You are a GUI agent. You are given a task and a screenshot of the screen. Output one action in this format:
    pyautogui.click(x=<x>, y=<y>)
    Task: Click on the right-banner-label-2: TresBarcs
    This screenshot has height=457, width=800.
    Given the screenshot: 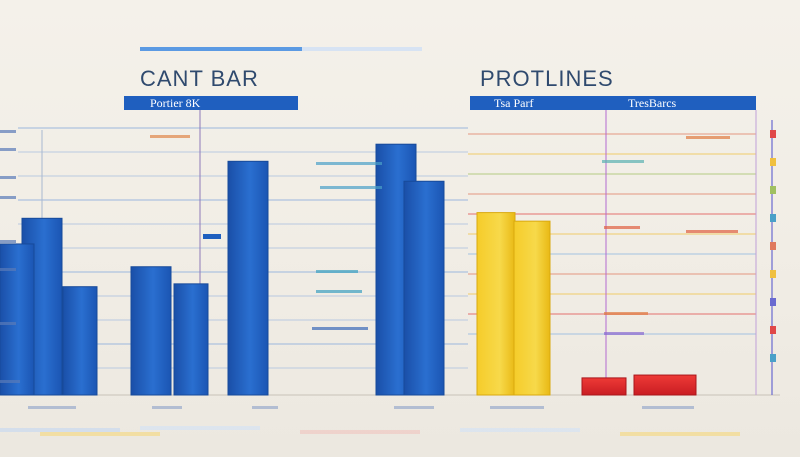 What is the action you would take?
    pyautogui.click(x=652, y=103)
    